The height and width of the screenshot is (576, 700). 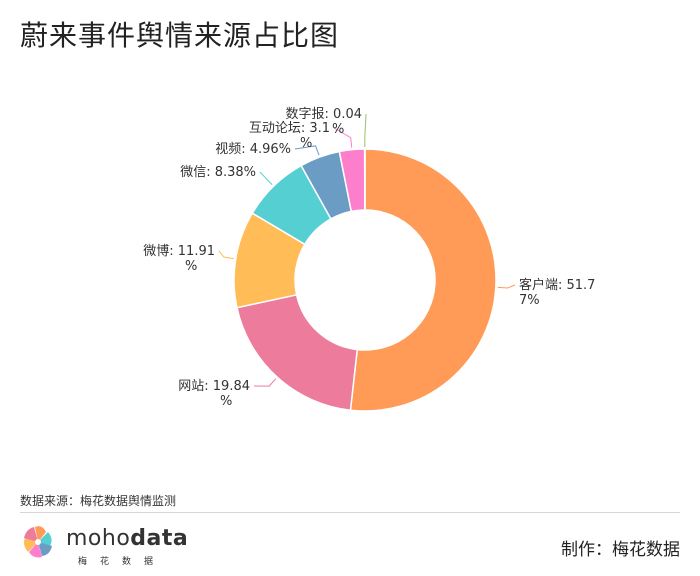 I want to click on chart-title: 蔚来事件舆情来源占比图, so click(x=180, y=35).